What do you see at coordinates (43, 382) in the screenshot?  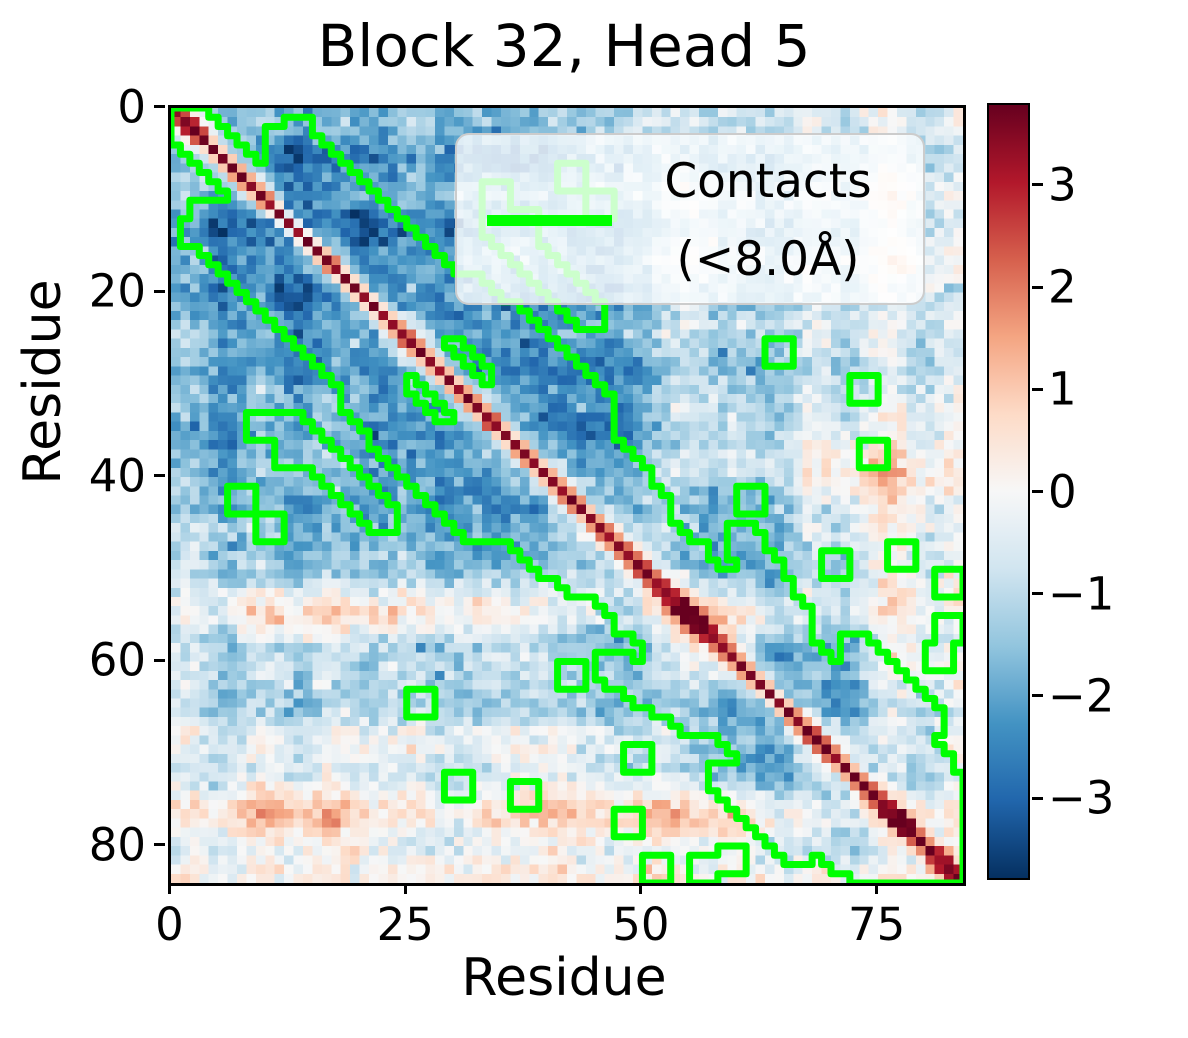 I see `y-axis-label: Residue` at bounding box center [43, 382].